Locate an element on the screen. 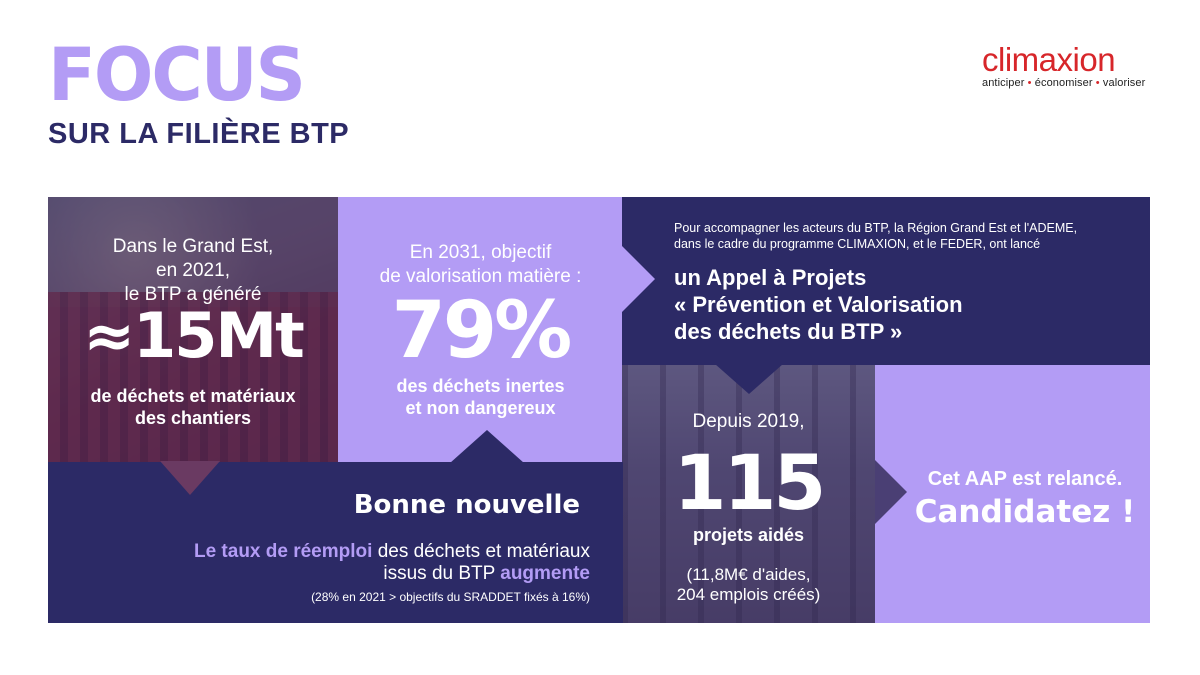  waste-desc-line: des chantiers is located at coordinates (193, 418).